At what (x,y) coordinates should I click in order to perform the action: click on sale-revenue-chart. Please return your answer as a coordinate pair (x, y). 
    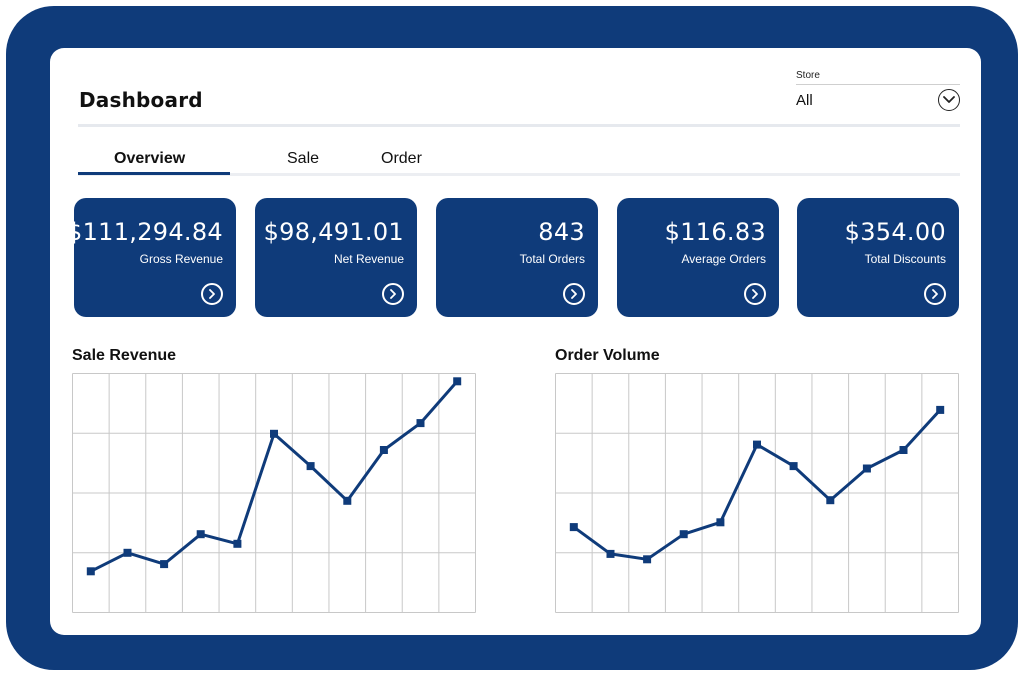
    Looking at the image, I should click on (274, 493).